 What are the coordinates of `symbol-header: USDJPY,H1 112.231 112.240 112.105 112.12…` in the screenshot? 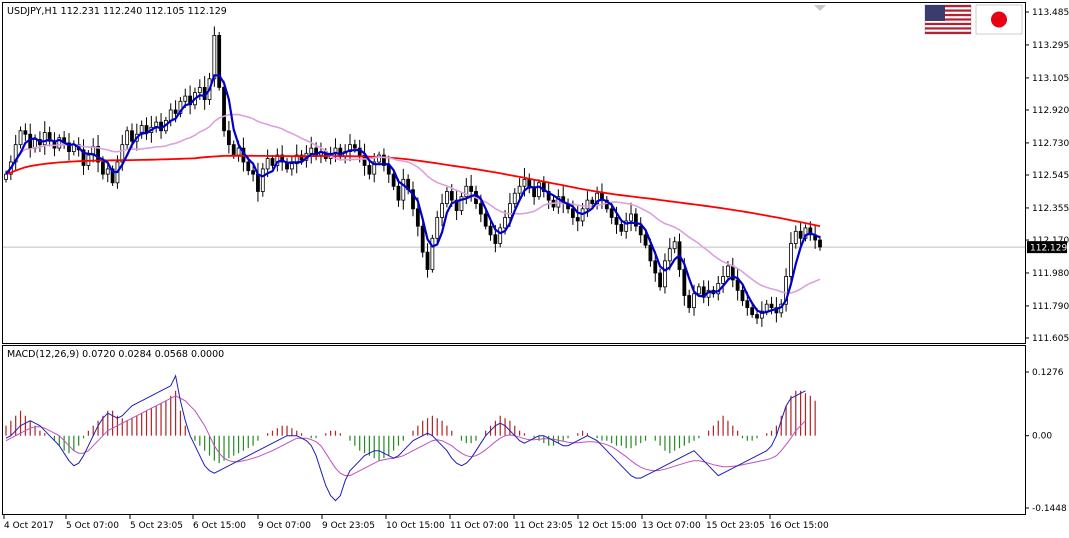 It's located at (117, 11).